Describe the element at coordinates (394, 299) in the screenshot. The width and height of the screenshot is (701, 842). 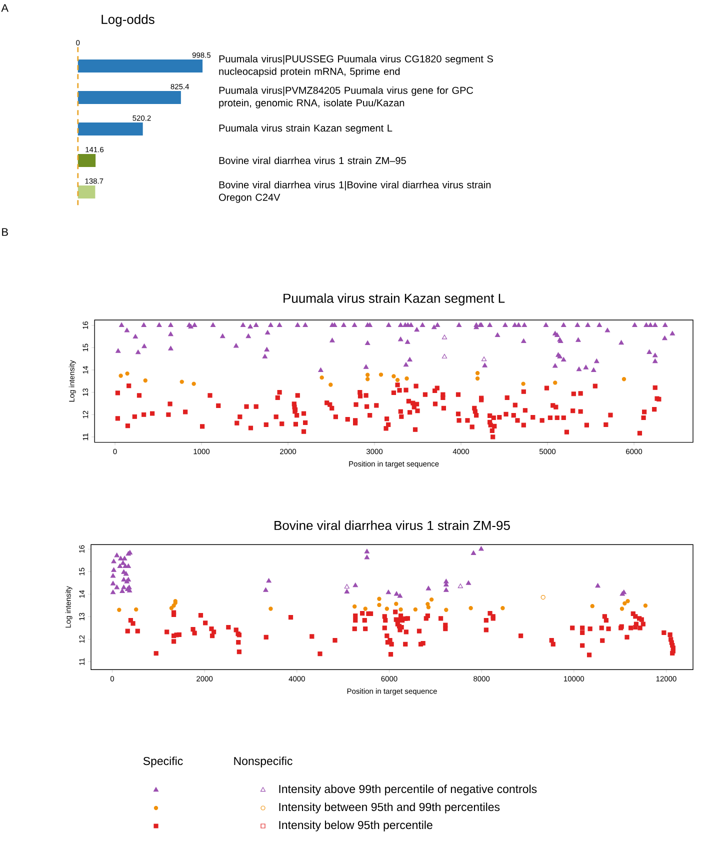
I see `chart-title: Puumala virus strain Kazan segment L` at that location.